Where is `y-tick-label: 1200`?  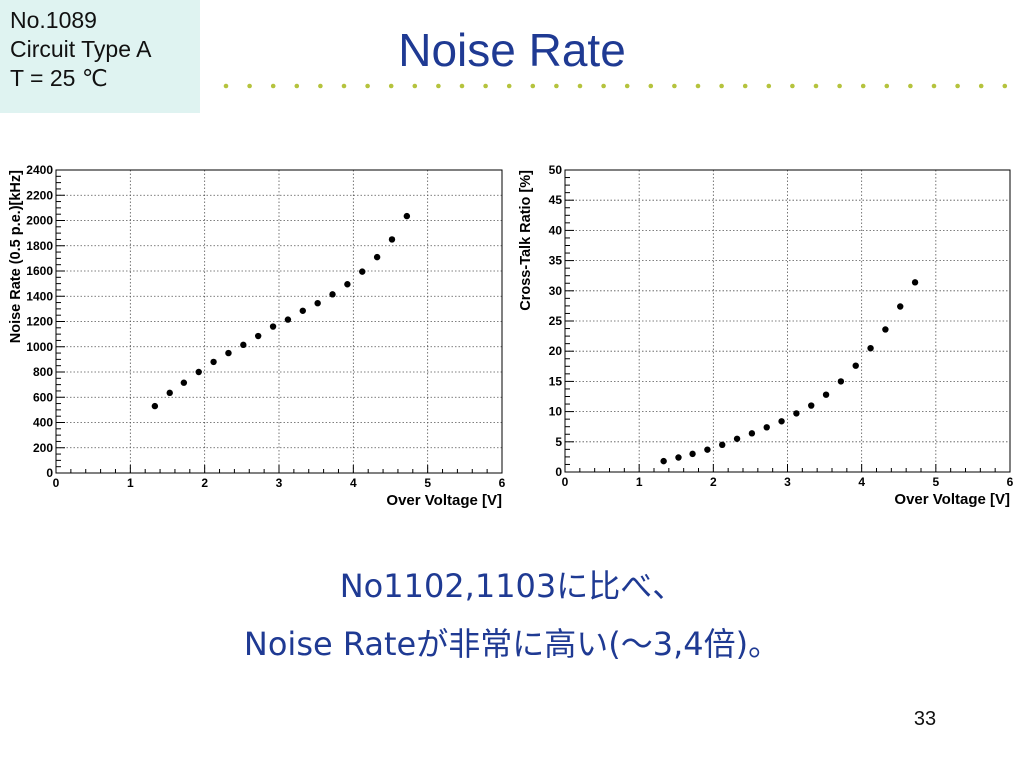 y-tick-label: 1200 is located at coordinates (39, 322).